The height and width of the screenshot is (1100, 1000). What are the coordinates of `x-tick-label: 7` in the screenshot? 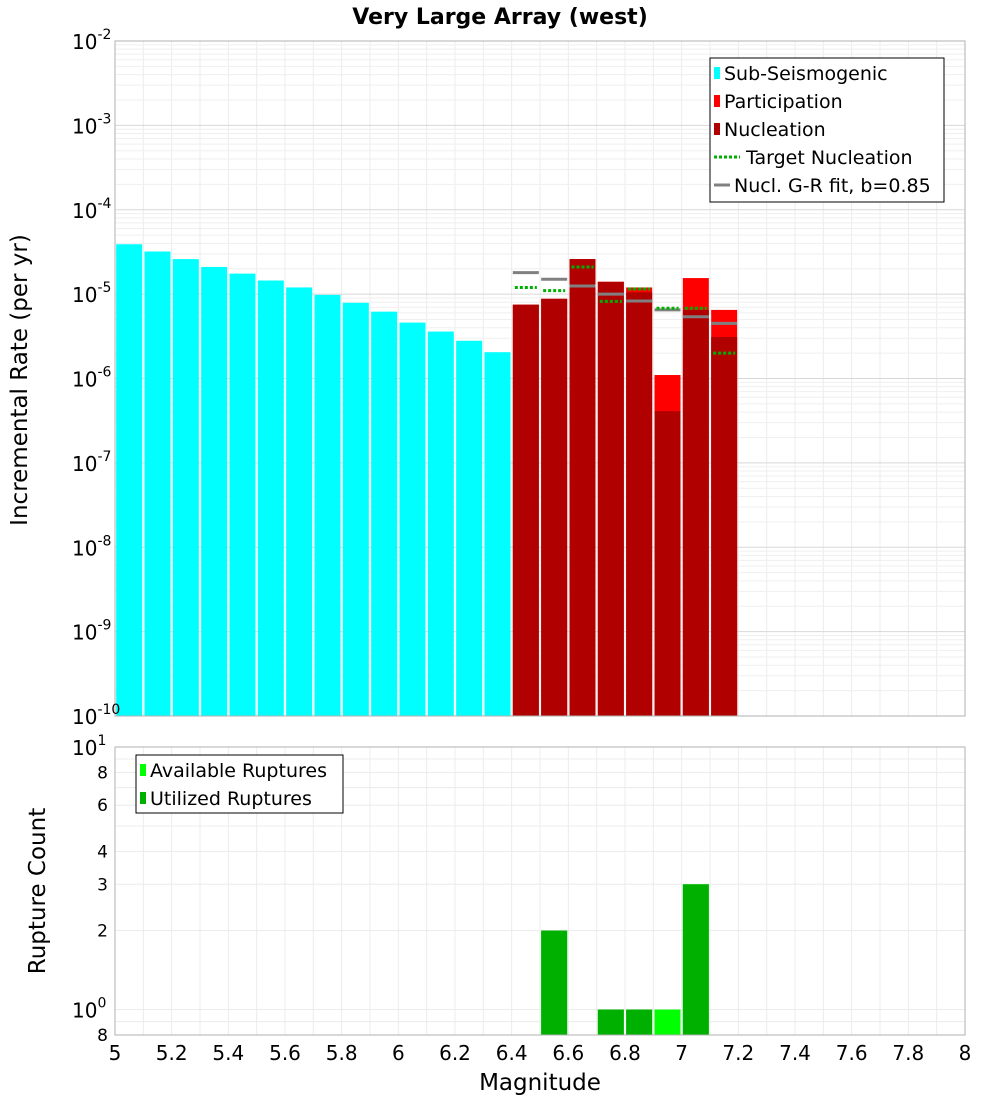 It's located at (681, 1053).